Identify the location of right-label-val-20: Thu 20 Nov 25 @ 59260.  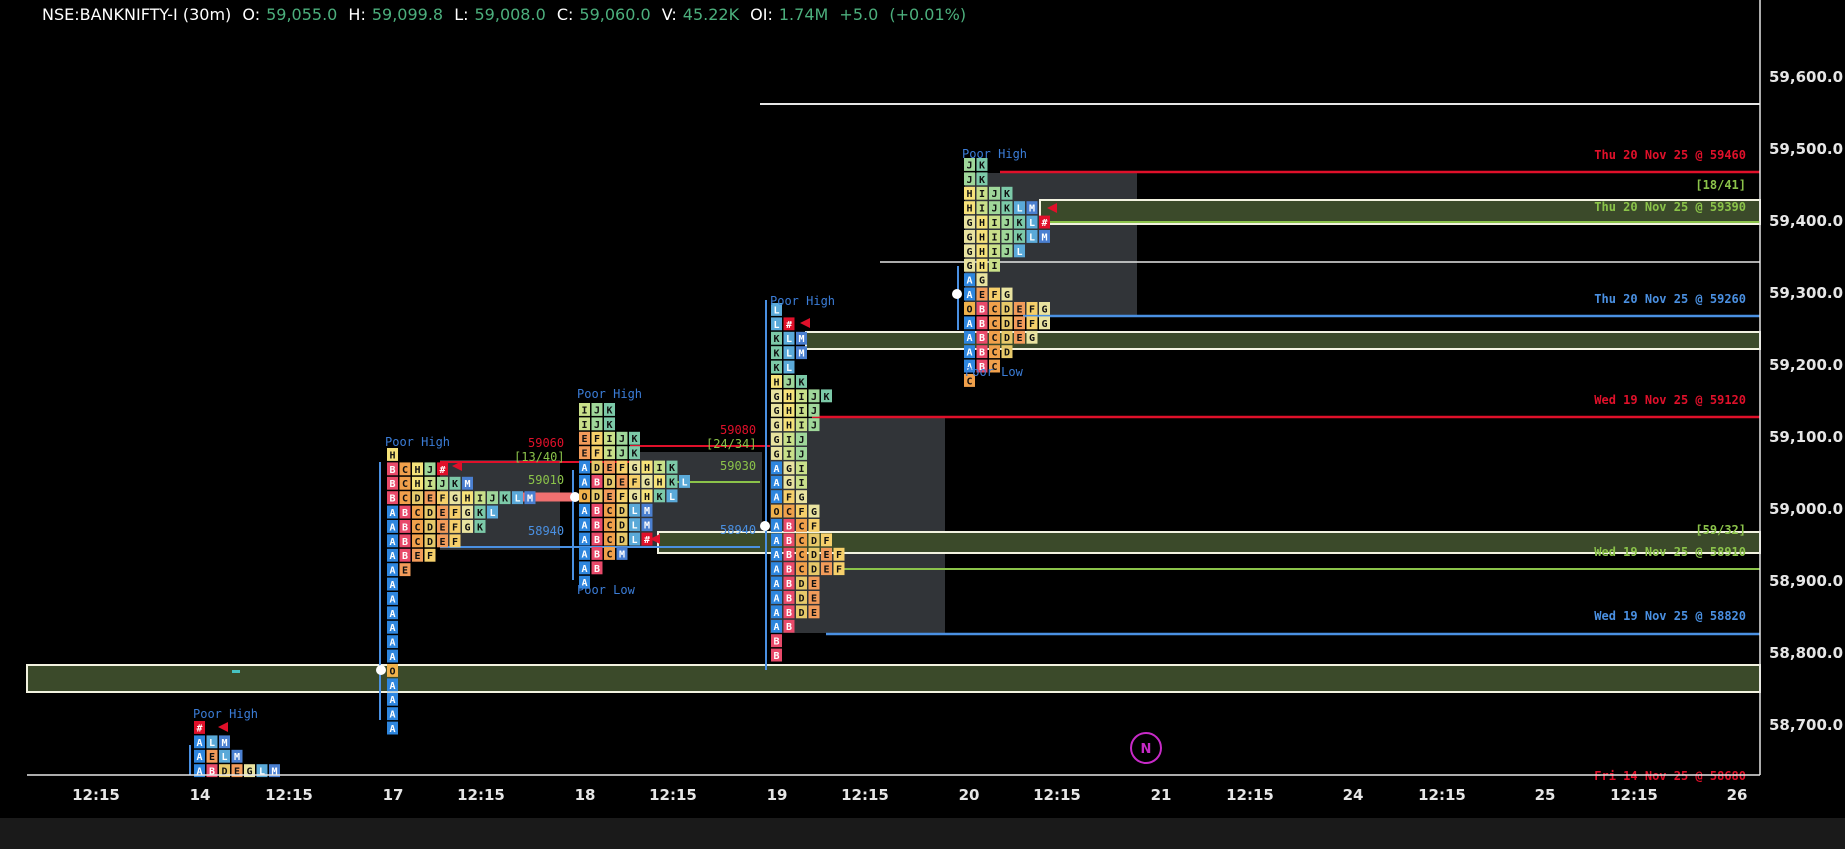
(1670, 299).